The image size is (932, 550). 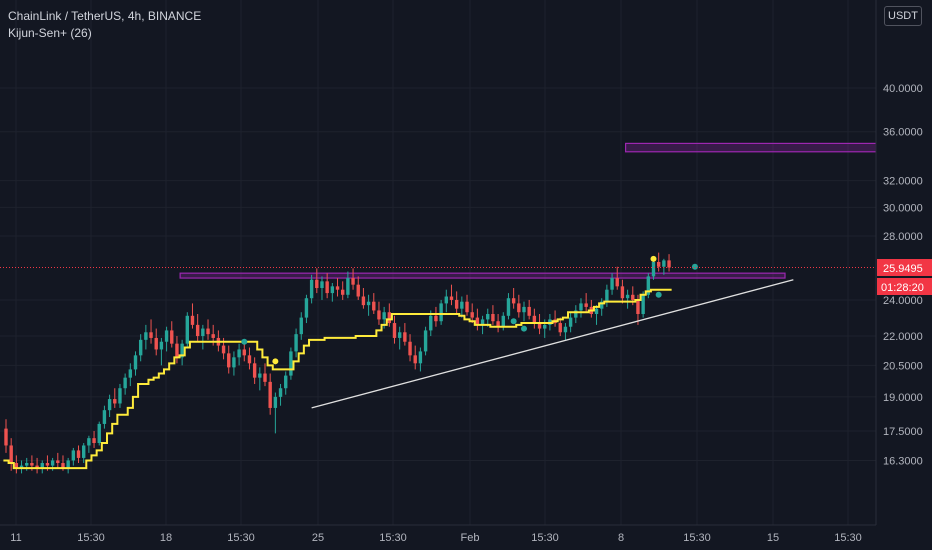 What do you see at coordinates (50, 33) in the screenshot?
I see `indicator-title: Kijun-Sen+ (26)` at bounding box center [50, 33].